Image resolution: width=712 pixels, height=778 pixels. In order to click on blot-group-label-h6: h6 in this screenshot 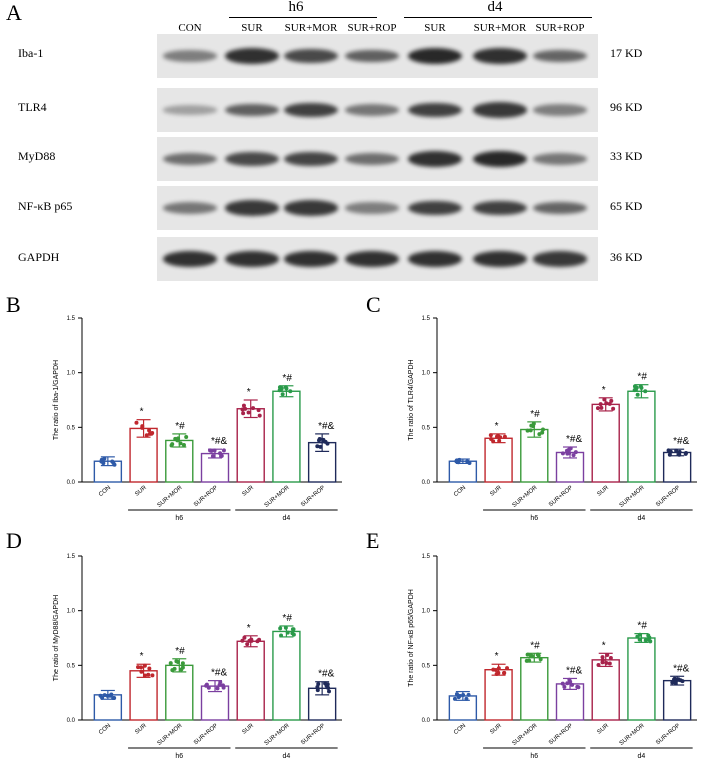, I will do `click(296, 7)`.